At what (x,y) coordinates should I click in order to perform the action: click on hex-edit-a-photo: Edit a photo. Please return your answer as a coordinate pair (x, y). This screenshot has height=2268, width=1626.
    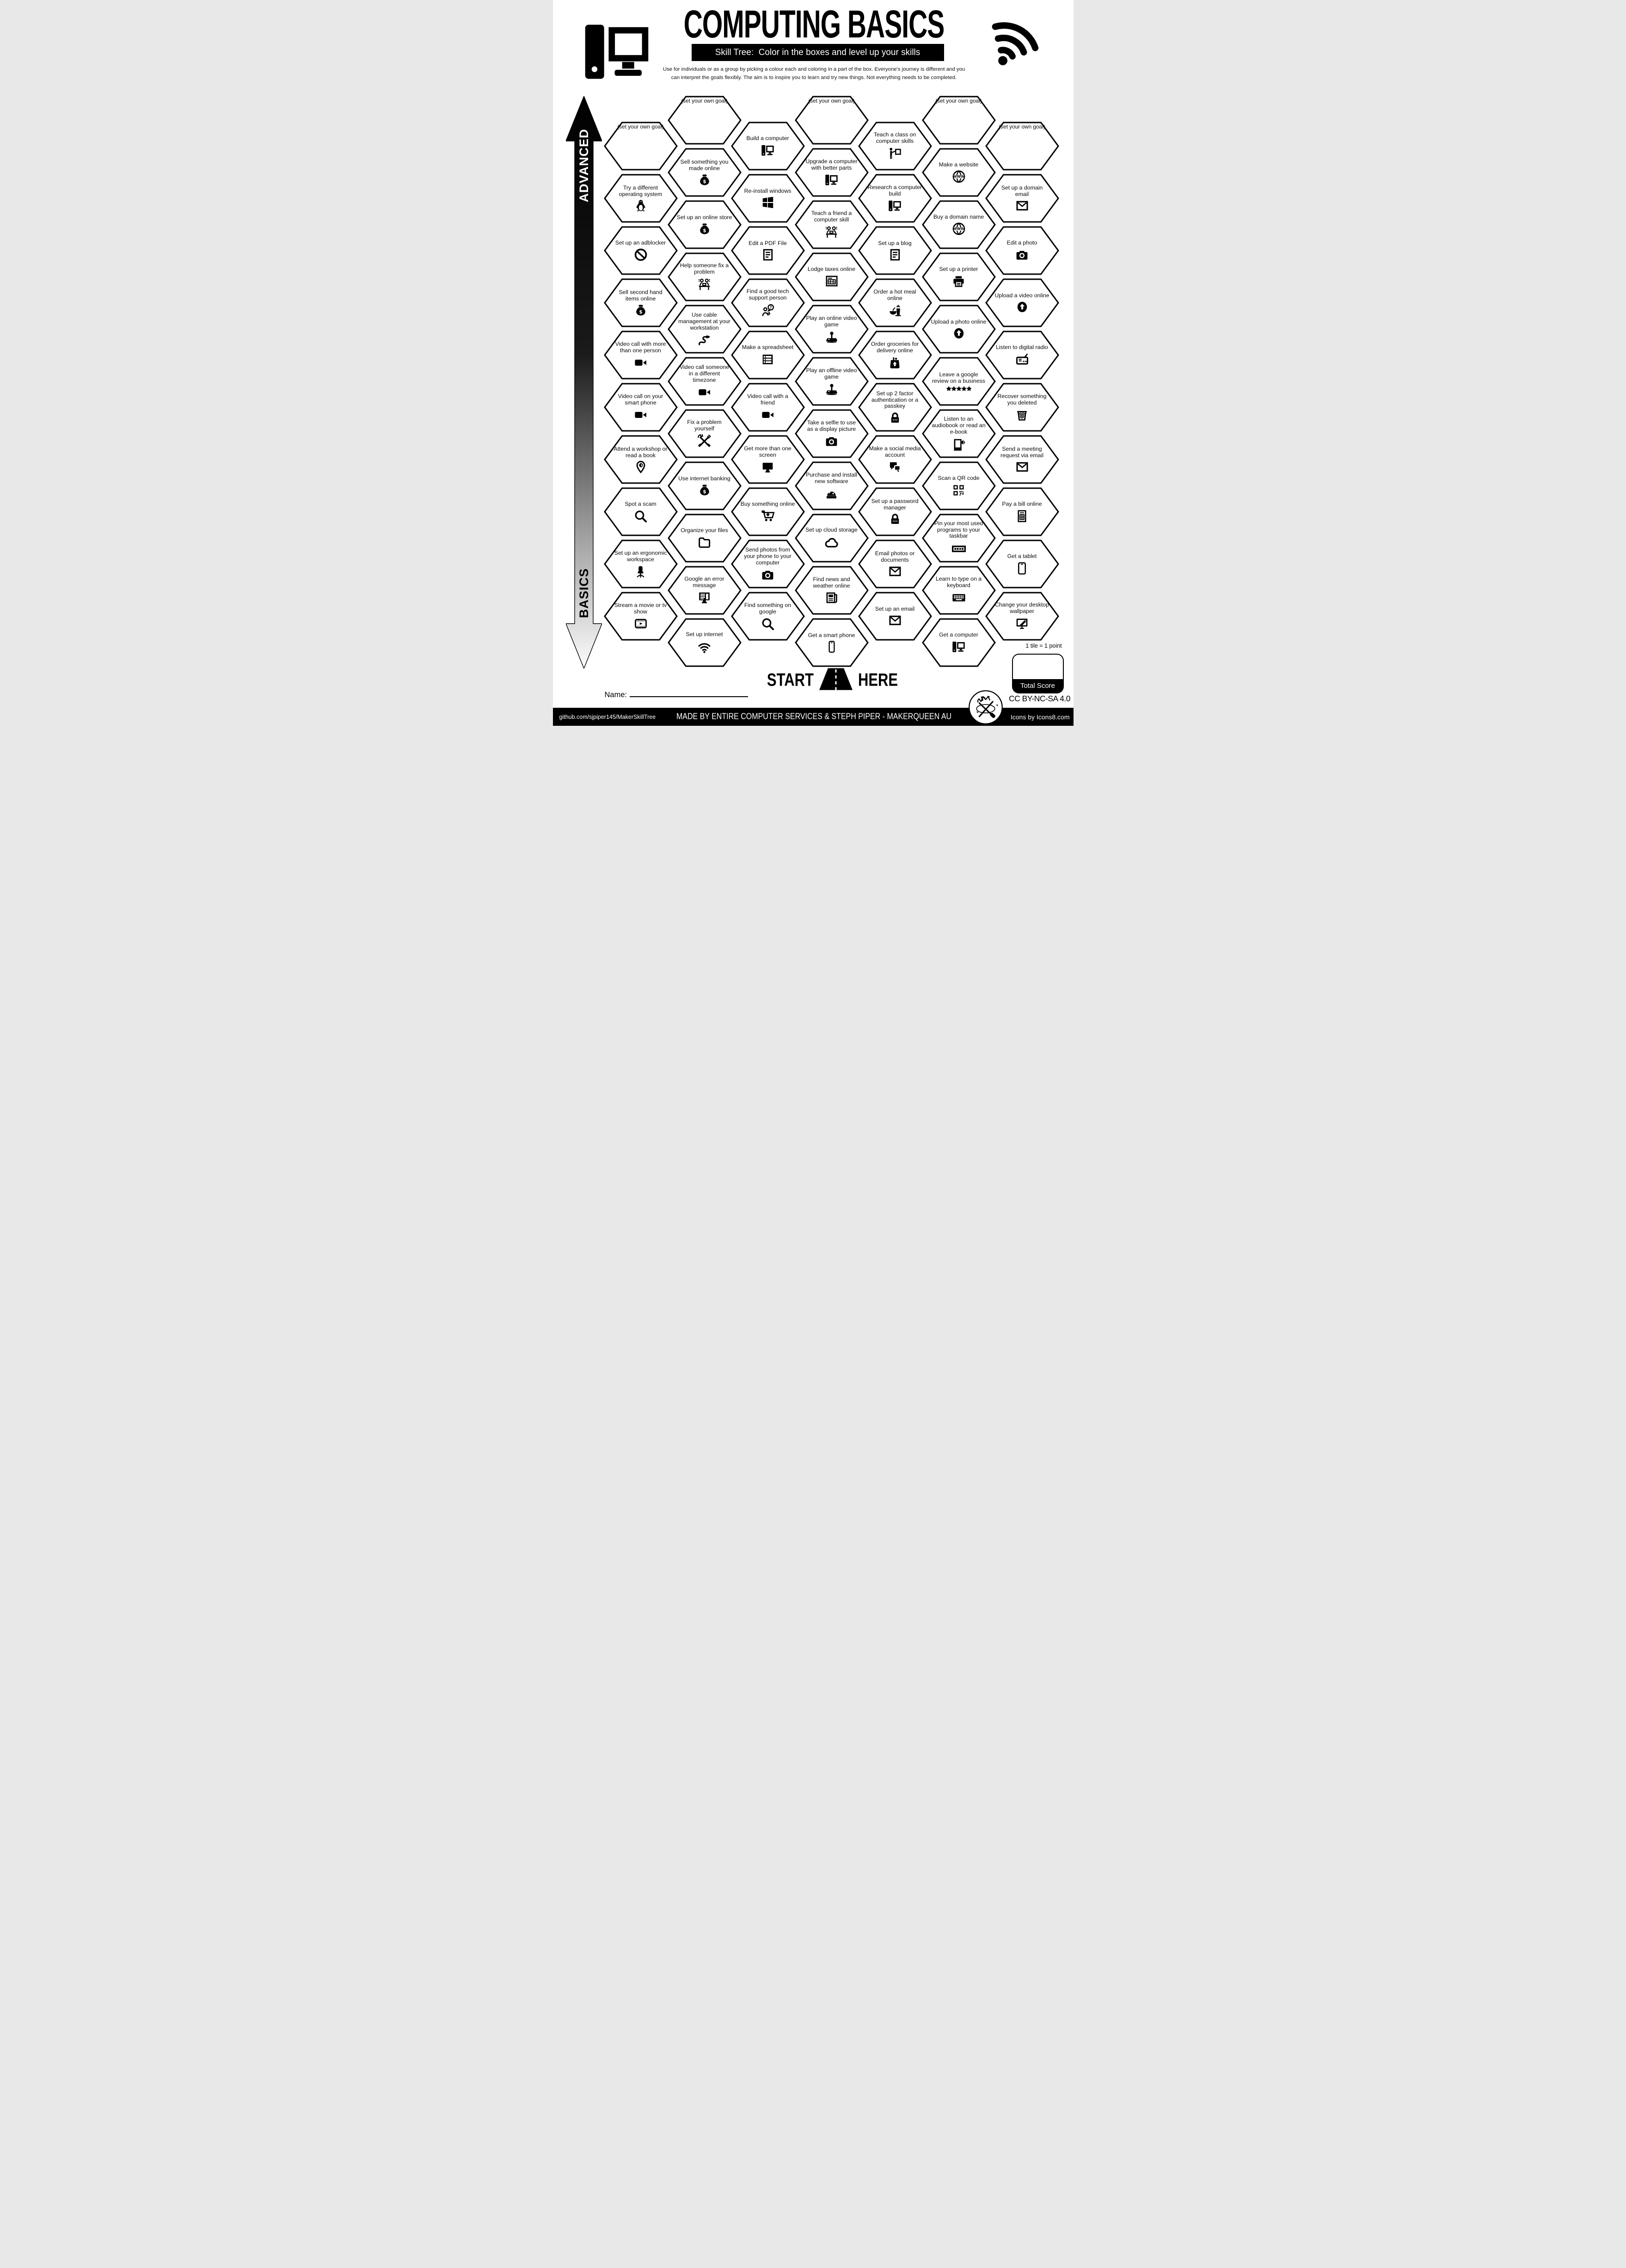
    Looking at the image, I should click on (1022, 251).